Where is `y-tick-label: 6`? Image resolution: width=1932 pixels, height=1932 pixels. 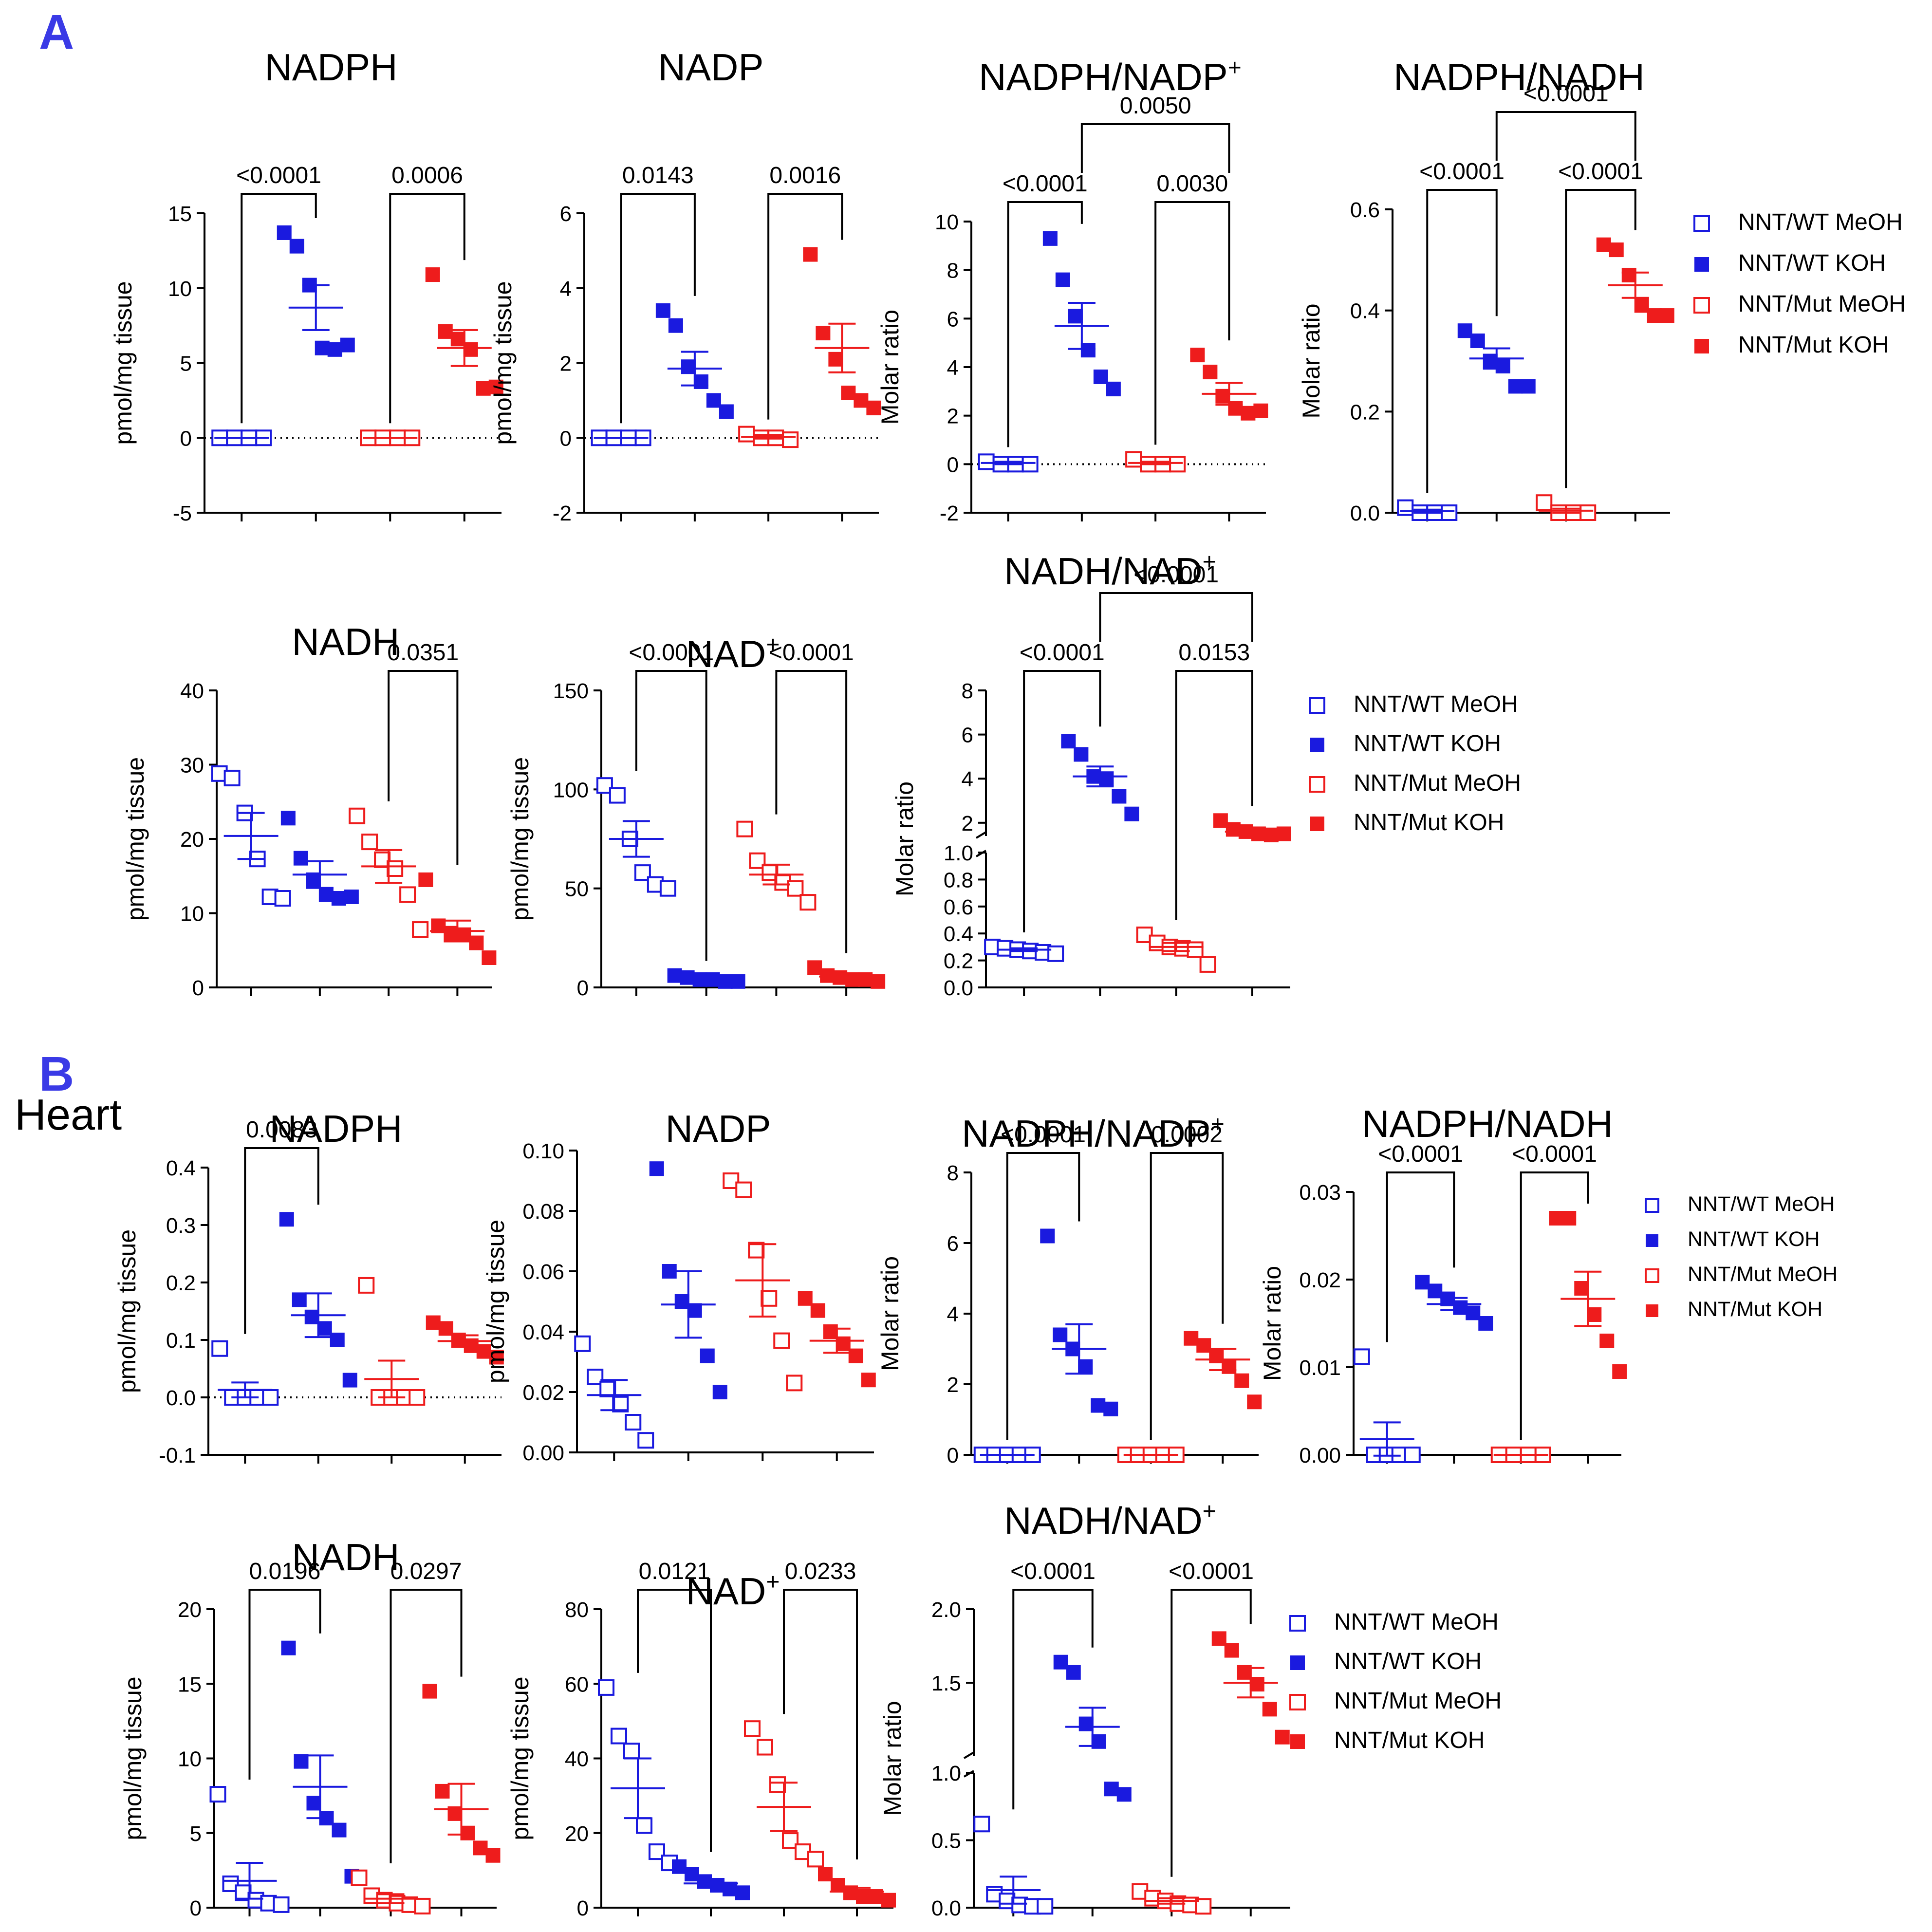 y-tick-label: 6 is located at coordinates (953, 1244).